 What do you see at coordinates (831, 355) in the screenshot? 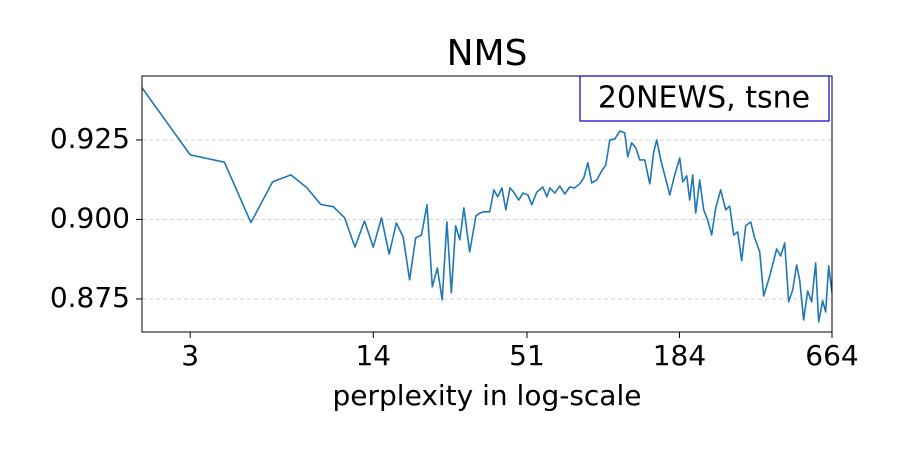
I see `x-tick-label: 664` at bounding box center [831, 355].